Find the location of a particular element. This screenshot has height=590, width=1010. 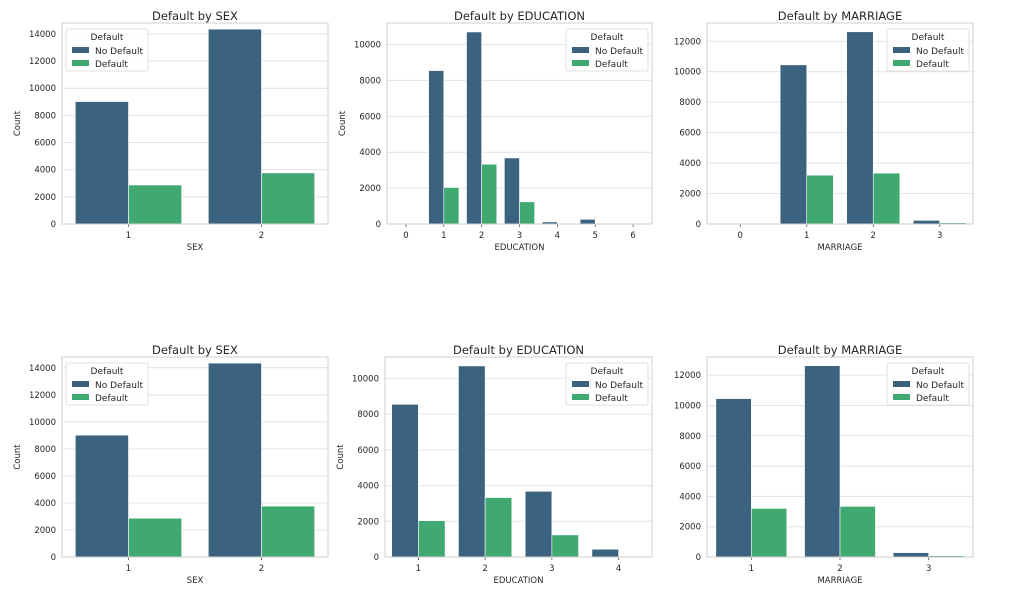

x-tick-label: 0 is located at coordinates (740, 236).